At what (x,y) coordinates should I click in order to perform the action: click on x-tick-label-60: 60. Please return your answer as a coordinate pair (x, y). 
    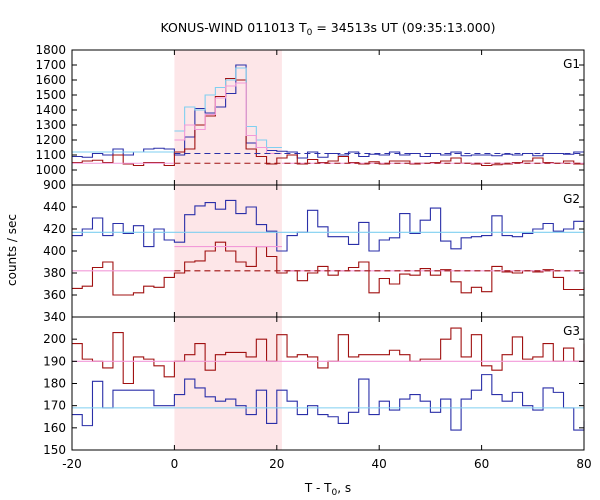
    Looking at the image, I should click on (481, 464).